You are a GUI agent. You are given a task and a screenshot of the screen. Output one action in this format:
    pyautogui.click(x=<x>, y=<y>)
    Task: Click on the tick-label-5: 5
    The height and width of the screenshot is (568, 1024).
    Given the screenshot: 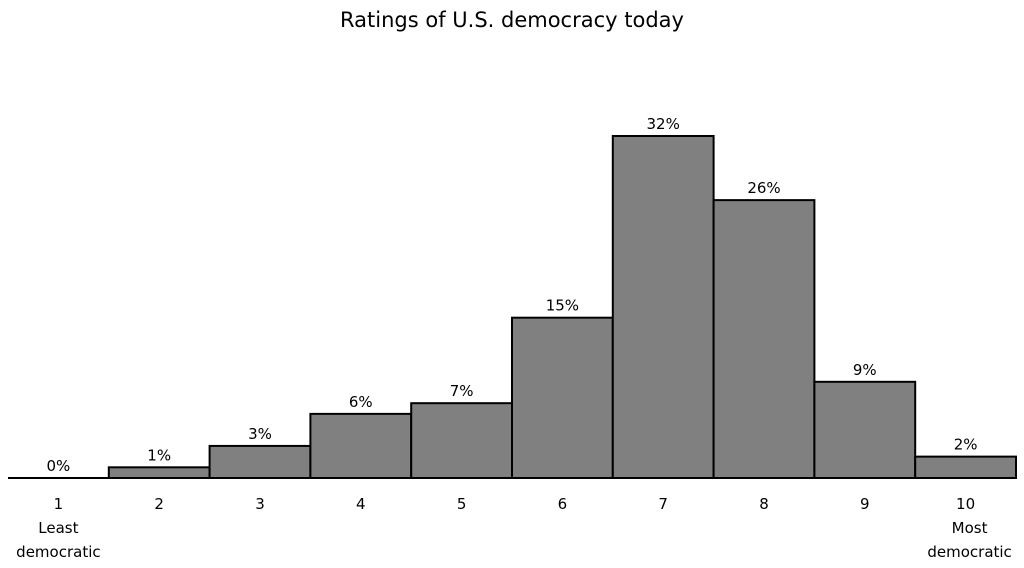 What is the action you would take?
    pyautogui.click(x=462, y=504)
    